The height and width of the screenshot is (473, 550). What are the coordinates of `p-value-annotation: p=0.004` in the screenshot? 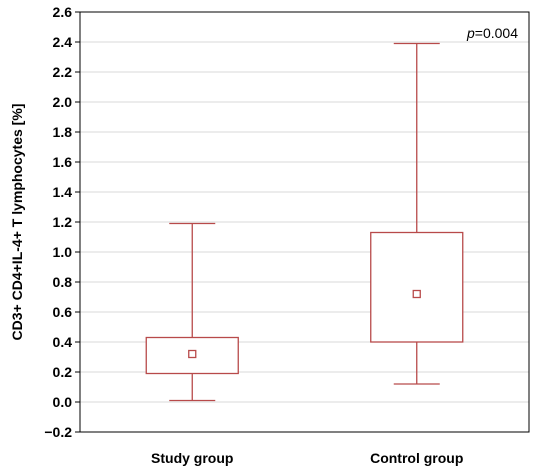 It's located at (492, 33).